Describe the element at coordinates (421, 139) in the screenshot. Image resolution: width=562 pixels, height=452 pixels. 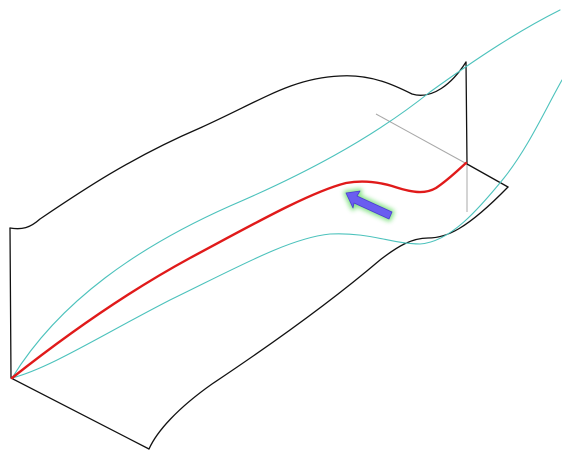
I see `construction-line-top` at that location.